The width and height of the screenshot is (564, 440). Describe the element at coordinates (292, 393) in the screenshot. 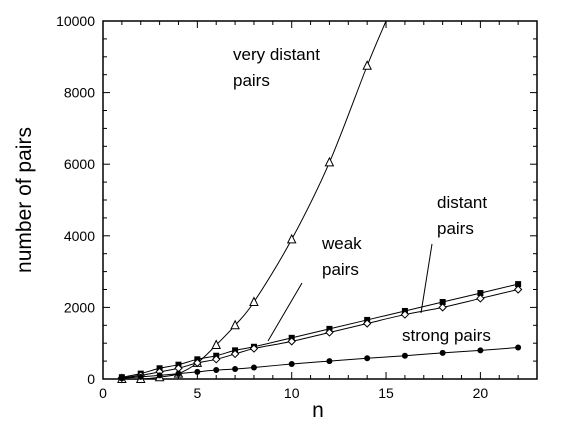

I see `x-tick-label: 10` at that location.